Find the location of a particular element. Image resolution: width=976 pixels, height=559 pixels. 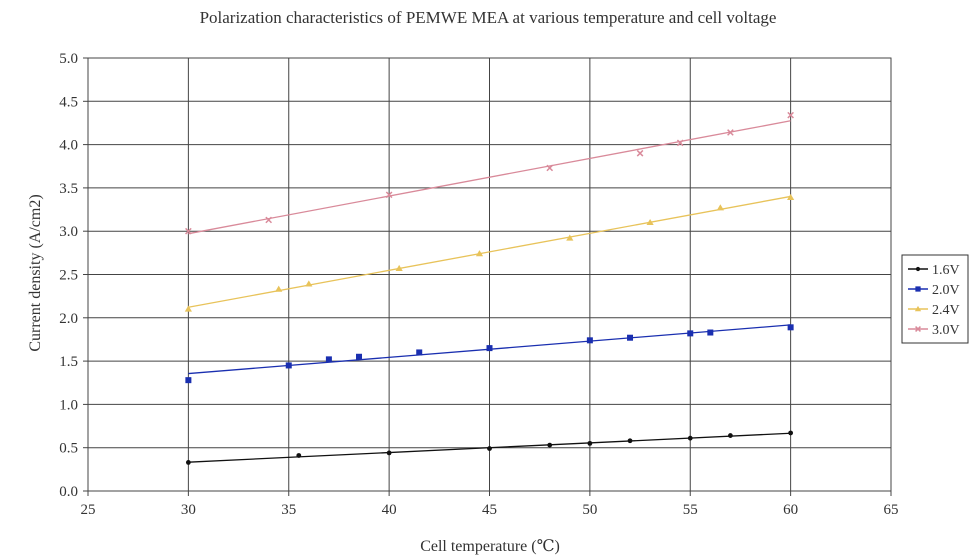

series-3.0V is located at coordinates (489, 173).